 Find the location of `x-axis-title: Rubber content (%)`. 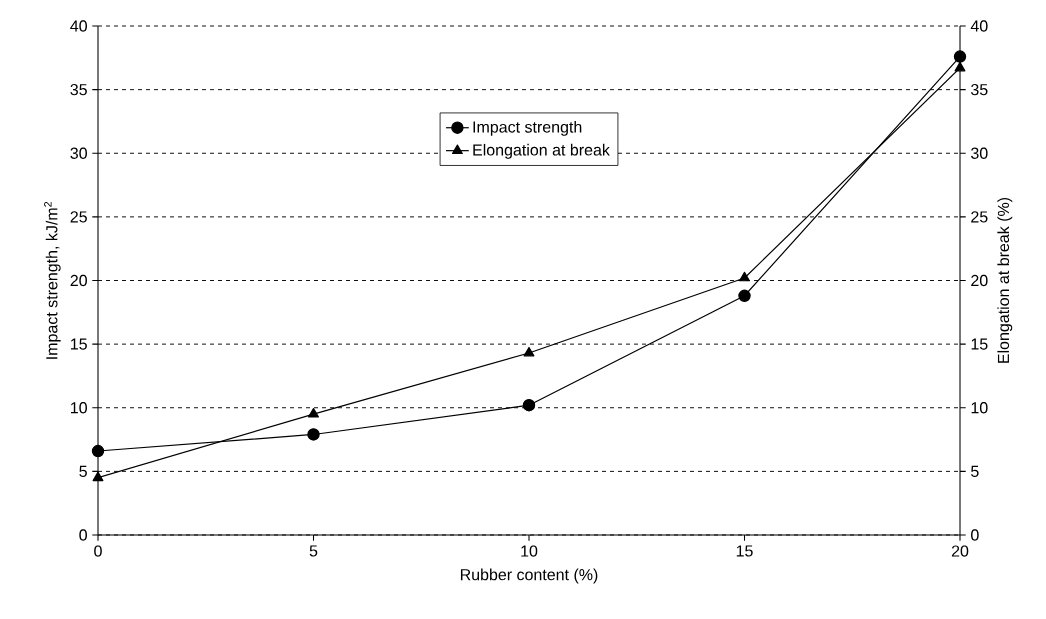

x-axis-title: Rubber content (%) is located at coordinates (529, 576).